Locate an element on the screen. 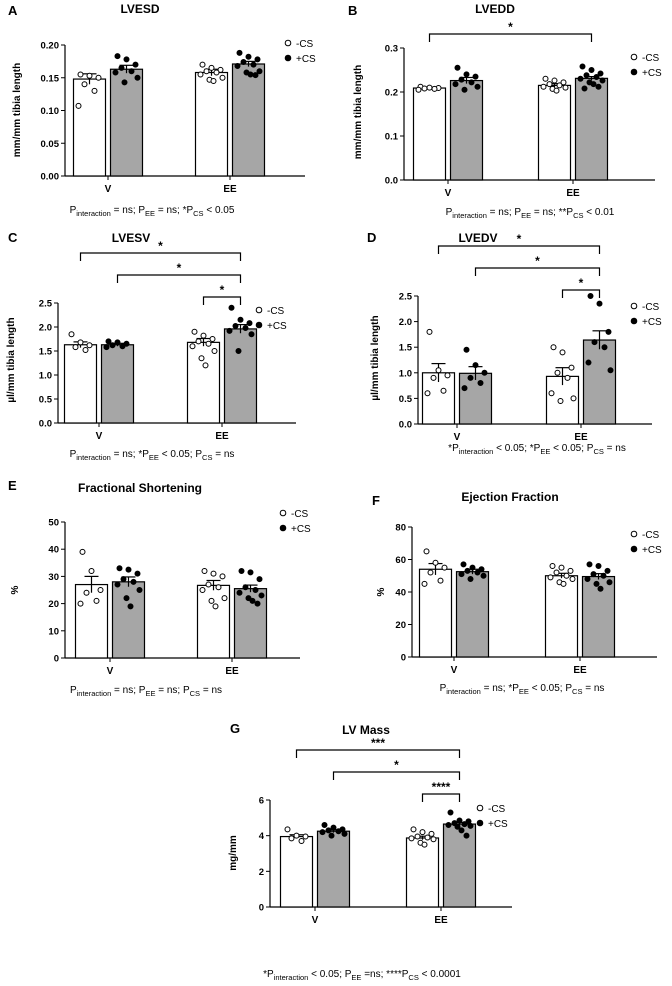 The height and width of the screenshot is (986, 672). y-tick-label: 0.5 is located at coordinates (406, 399).